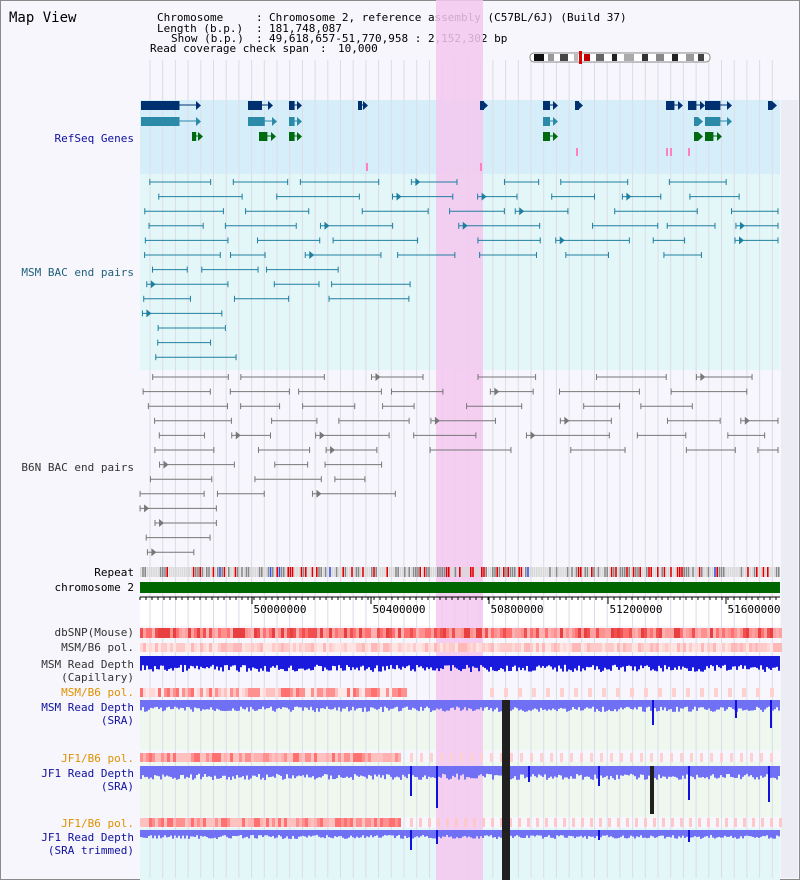  I want to click on repeat-track-label: Repeat, so click(114, 572).